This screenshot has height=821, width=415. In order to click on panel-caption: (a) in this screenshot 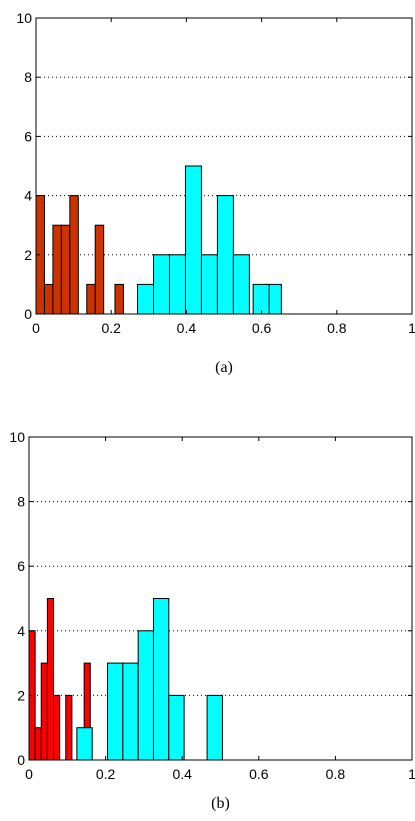, I will do `click(224, 367)`.